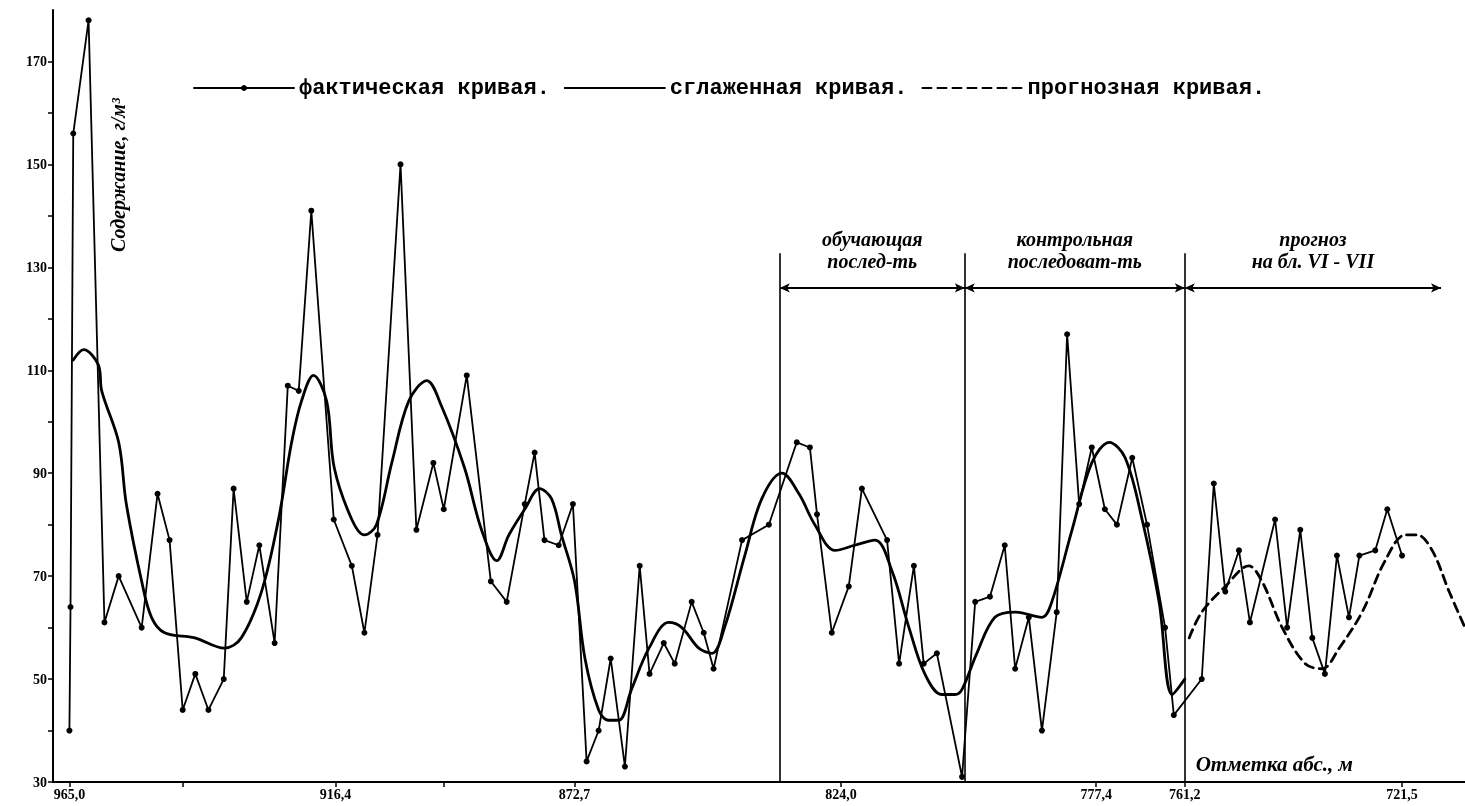  What do you see at coordinates (1096, 794) in the screenshot?
I see `x-tick-label: 777,4` at bounding box center [1096, 794].